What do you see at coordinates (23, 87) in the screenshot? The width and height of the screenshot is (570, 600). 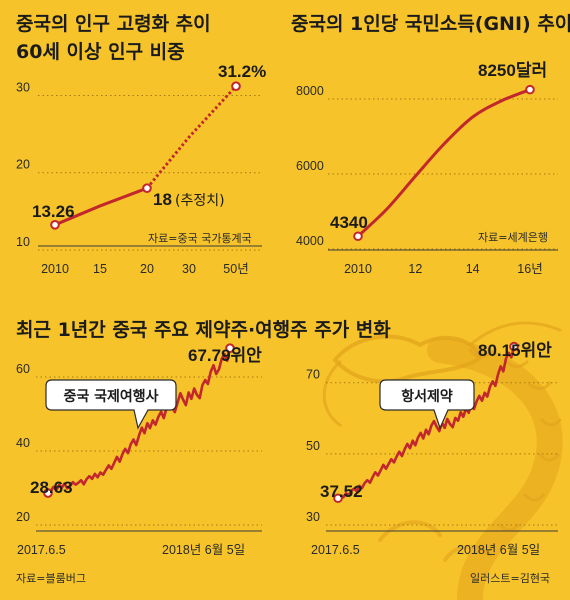 I see `aging-y-tick-label: 30` at bounding box center [23, 87].